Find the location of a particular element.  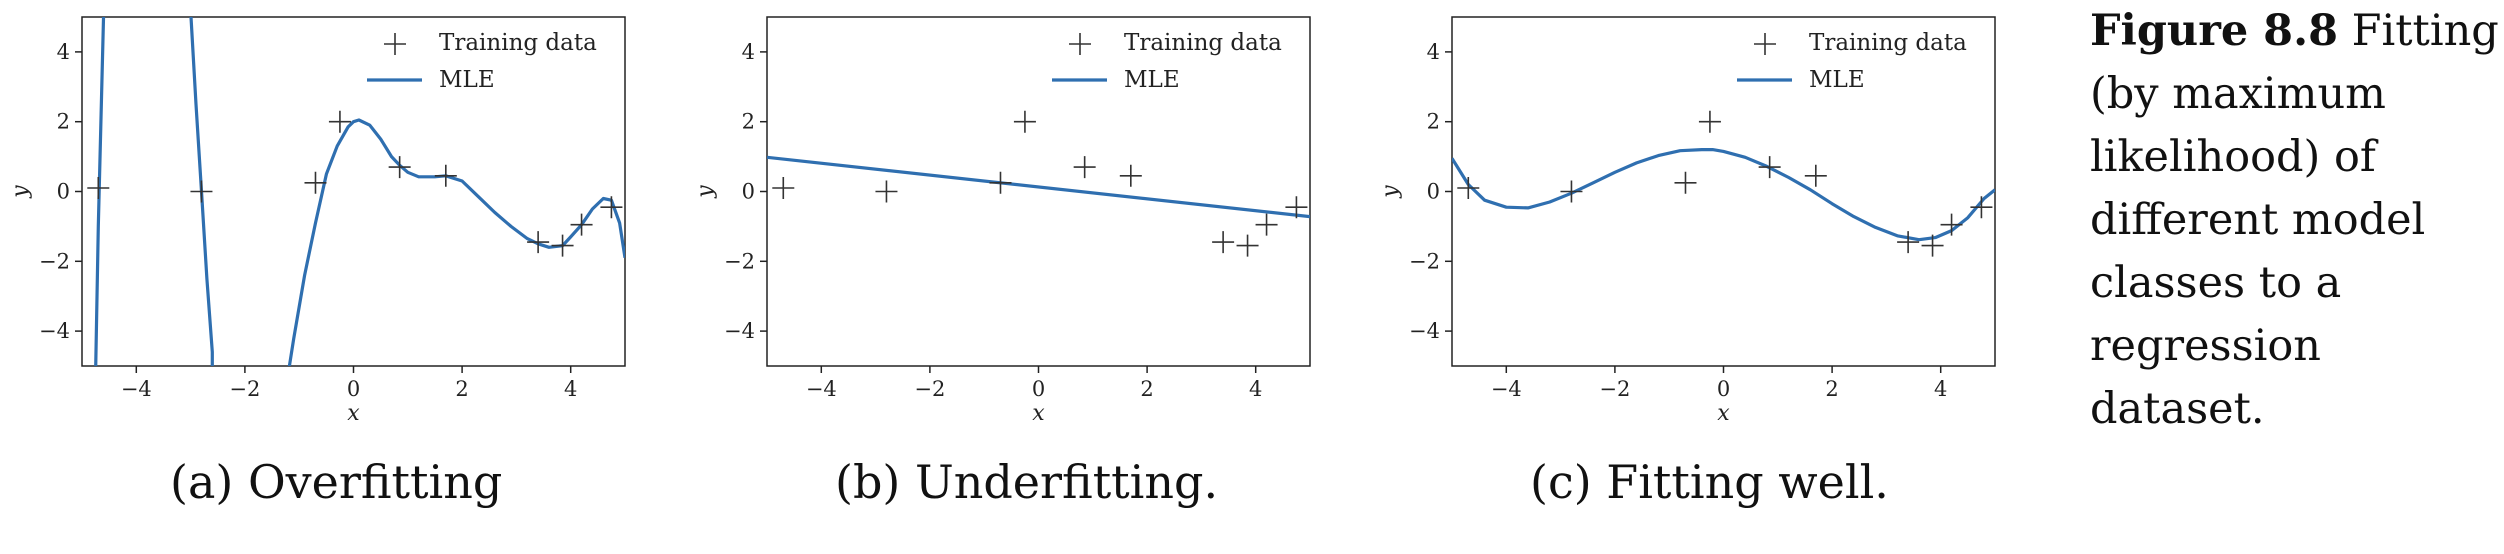

panel-caption-b: (b) Underfitting. is located at coordinates (1027, 482).